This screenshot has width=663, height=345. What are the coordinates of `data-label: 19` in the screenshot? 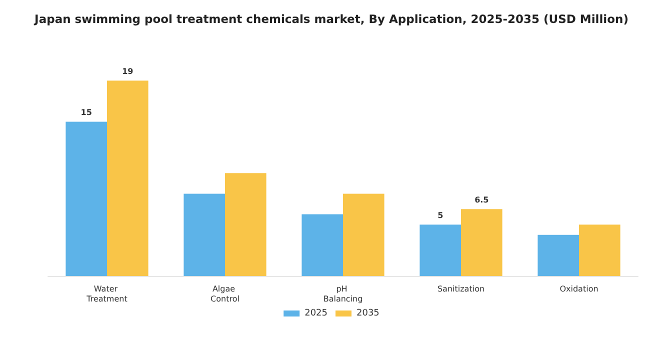 It's located at (128, 71).